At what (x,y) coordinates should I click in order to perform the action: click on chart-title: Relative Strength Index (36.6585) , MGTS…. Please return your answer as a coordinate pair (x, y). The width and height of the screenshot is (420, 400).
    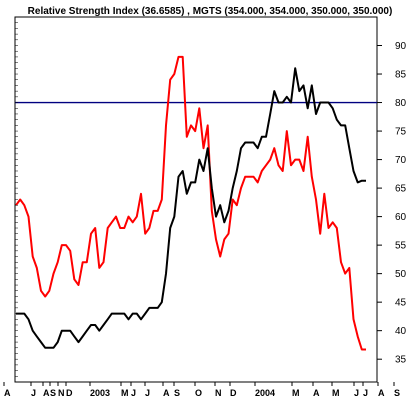
    Looking at the image, I should click on (210, 11).